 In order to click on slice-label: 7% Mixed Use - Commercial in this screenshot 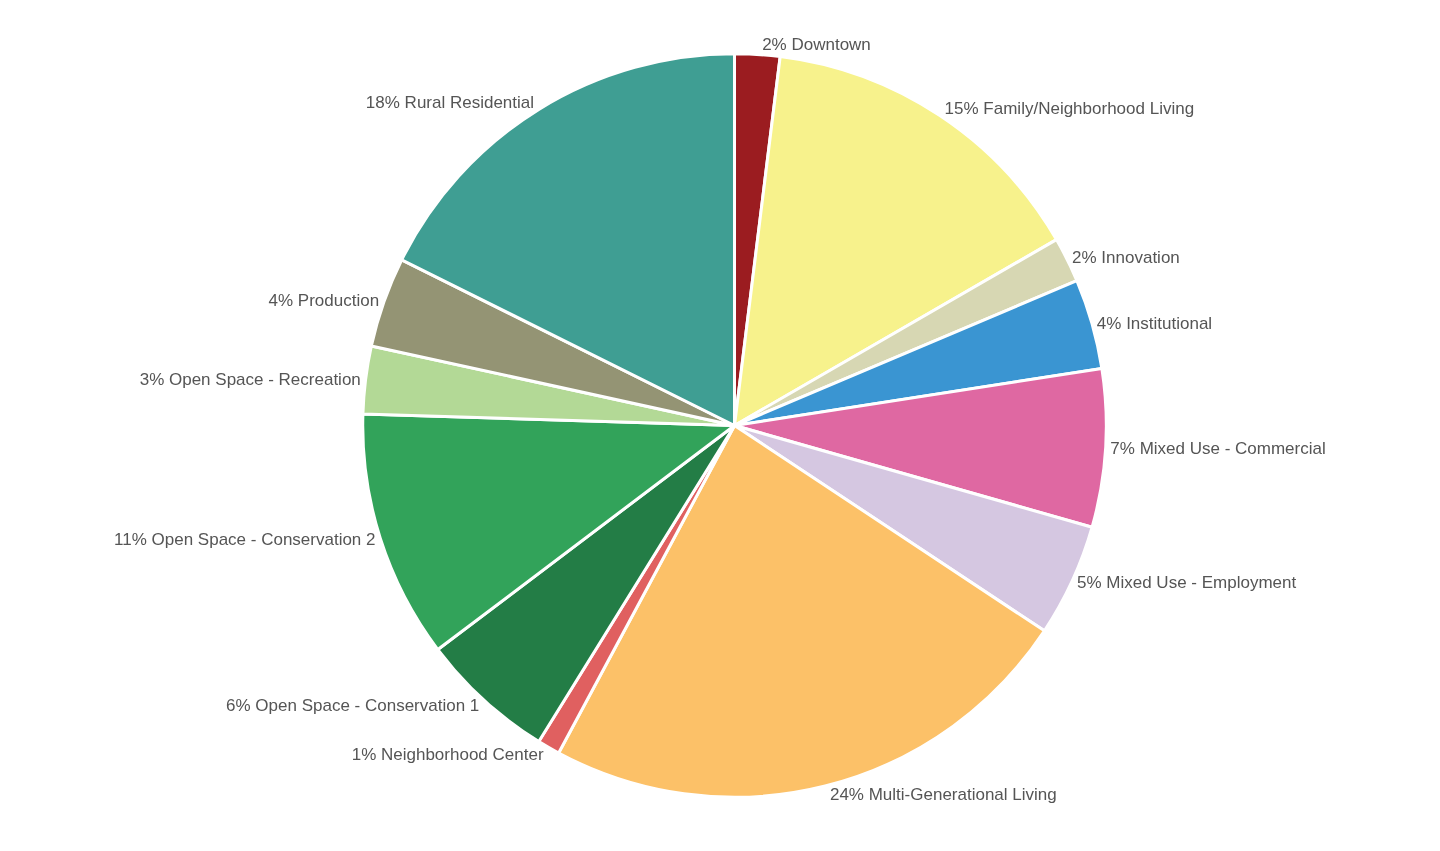, I will do `click(1218, 448)`.